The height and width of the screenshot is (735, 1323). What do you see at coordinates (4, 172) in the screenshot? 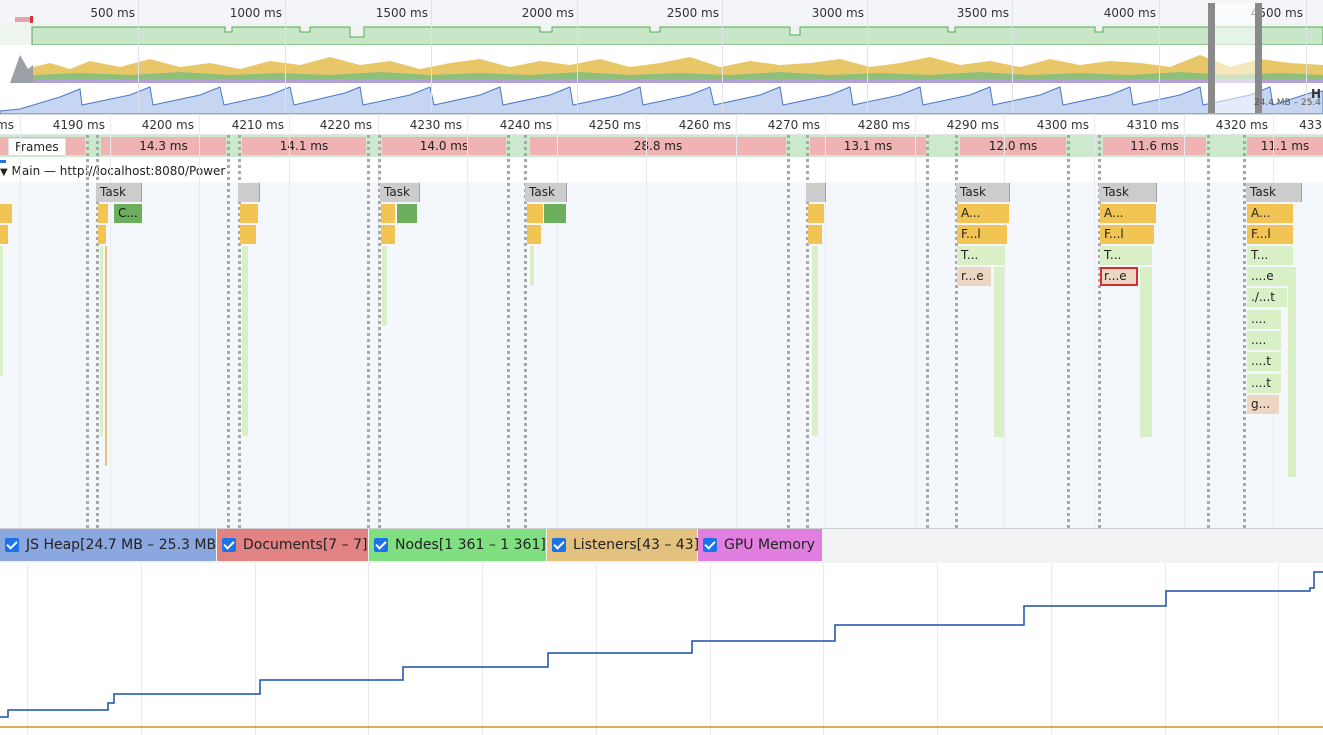
I see `expand-triangle-icon: ▼` at bounding box center [4, 172].